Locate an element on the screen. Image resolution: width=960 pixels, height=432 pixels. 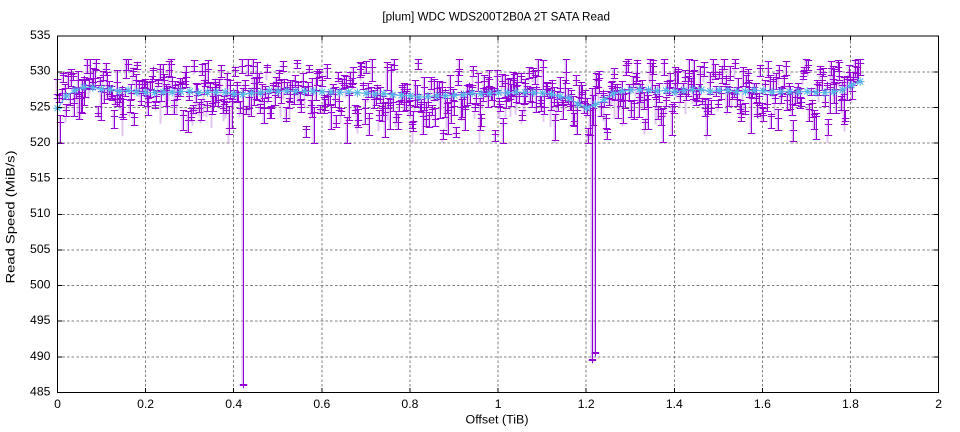
svg-text:[plum] WDC WDS200T2B0A 2T SATA: [plum] WDC WDS200T2B0A 2T SATA Read is located at coordinates (496, 17).